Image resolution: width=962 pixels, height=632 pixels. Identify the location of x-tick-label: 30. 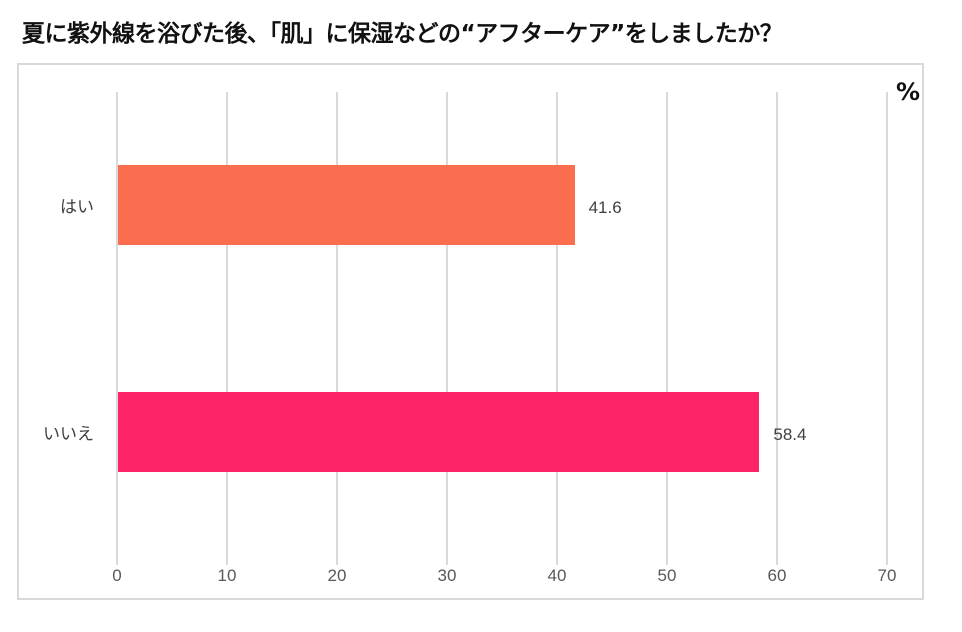
(447, 575).